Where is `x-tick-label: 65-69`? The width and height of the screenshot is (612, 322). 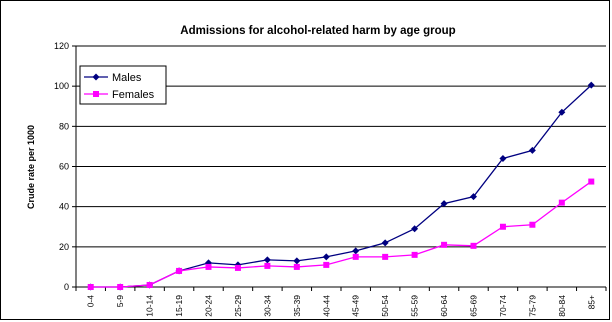 x-tick-label: 65-69 is located at coordinates (474, 306).